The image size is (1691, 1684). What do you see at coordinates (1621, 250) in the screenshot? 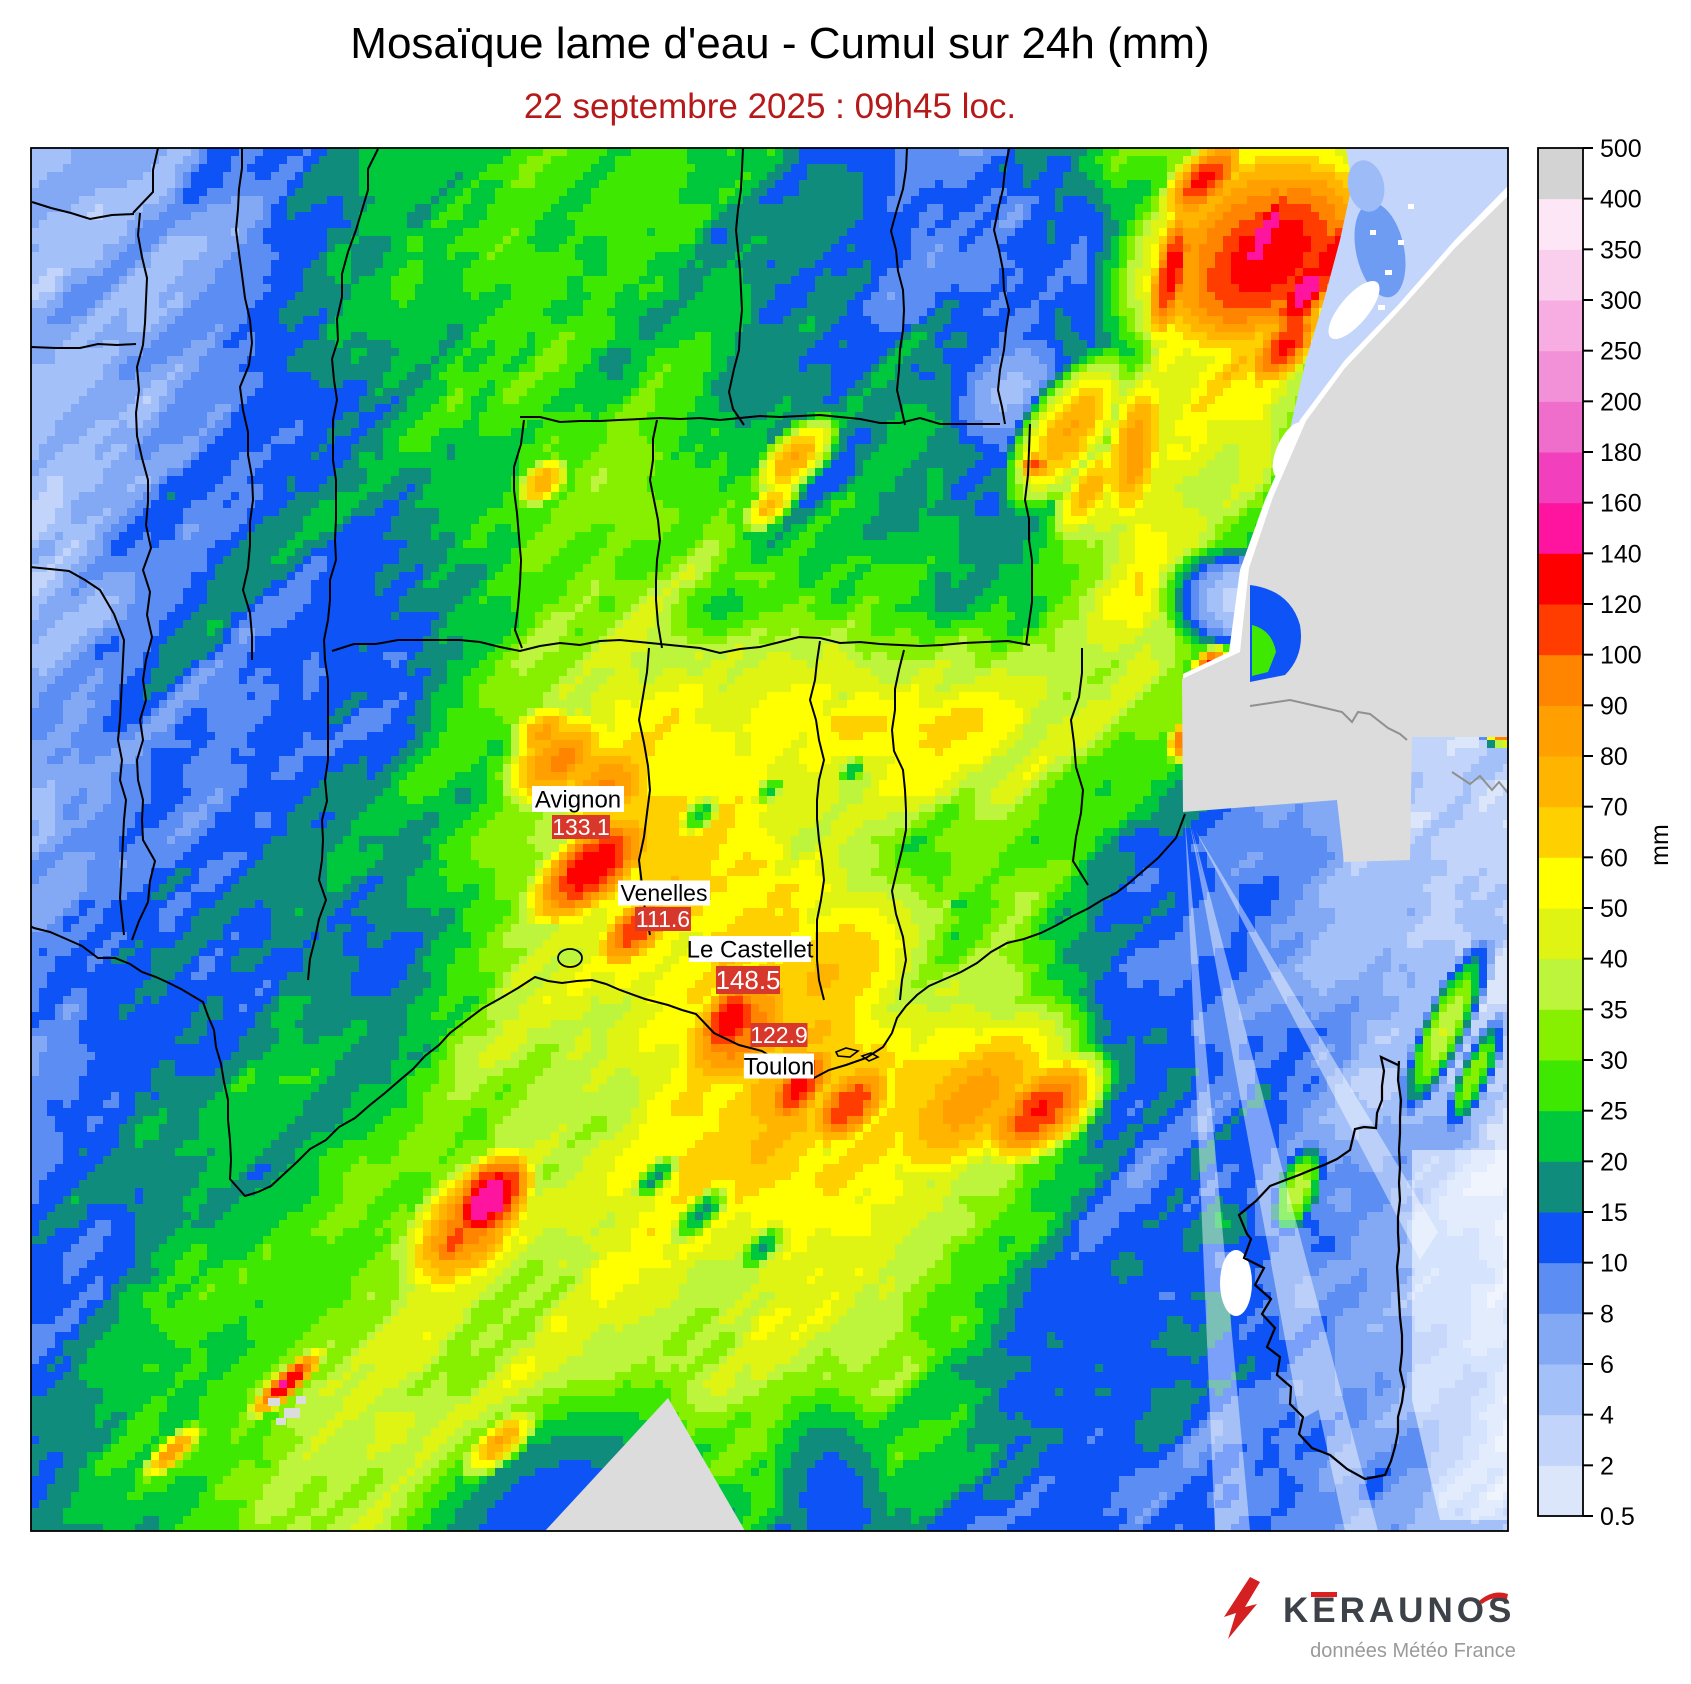
I see `svg-text: 350` at bounding box center [1621, 250].